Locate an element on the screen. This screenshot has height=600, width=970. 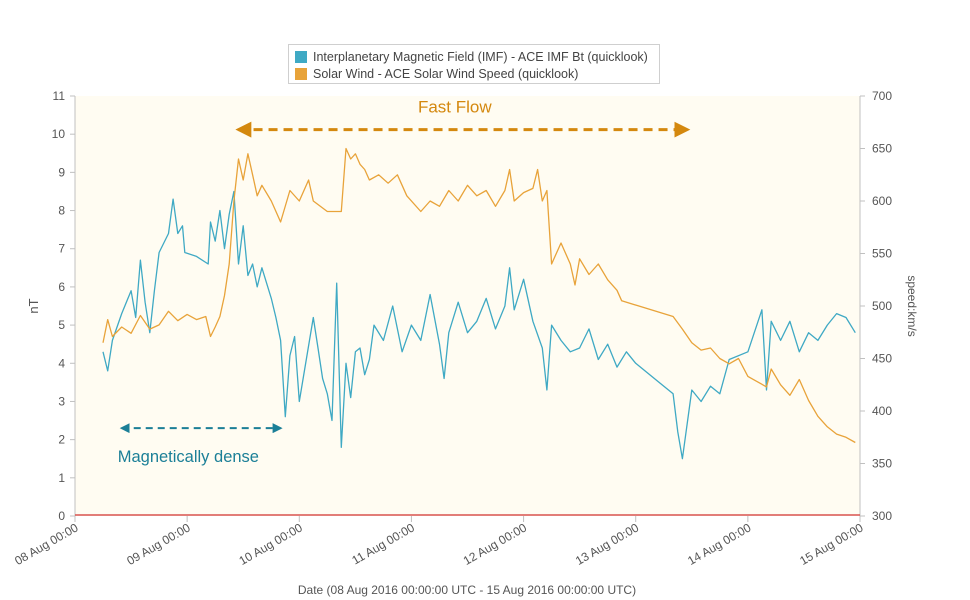
y-right-tick-label: 450 is located at coordinates (882, 359).